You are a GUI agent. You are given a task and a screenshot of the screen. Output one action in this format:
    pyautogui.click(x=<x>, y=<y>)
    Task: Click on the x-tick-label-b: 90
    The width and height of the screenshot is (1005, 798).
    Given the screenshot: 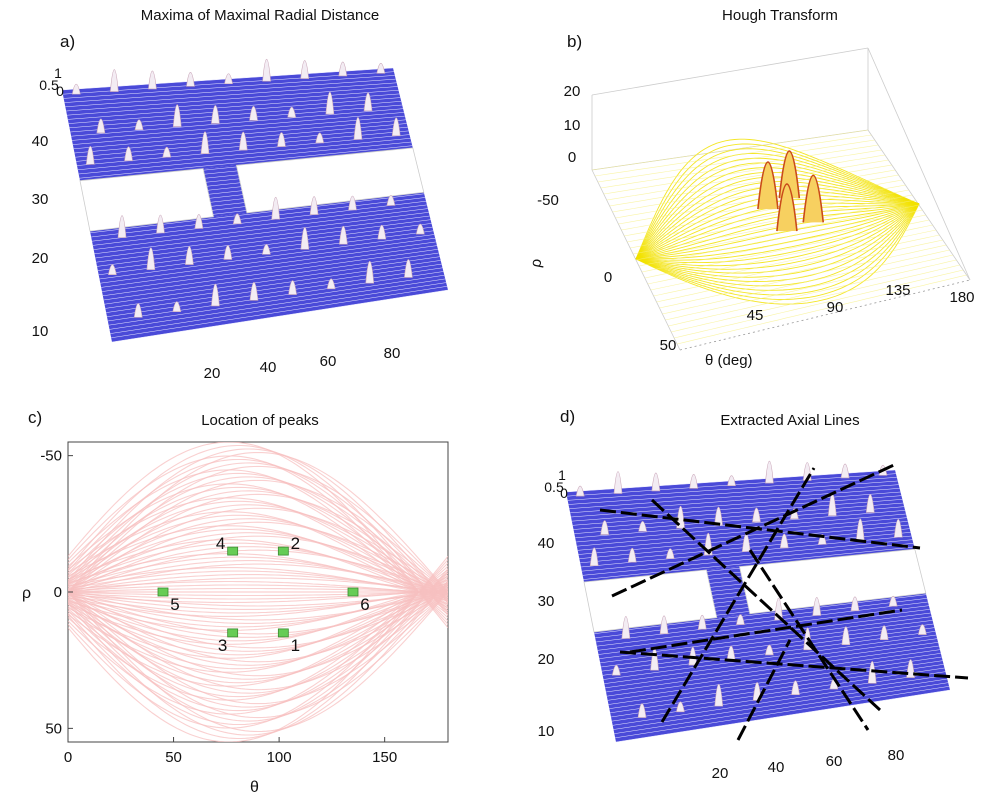 What is the action you would take?
    pyautogui.click(x=835, y=307)
    